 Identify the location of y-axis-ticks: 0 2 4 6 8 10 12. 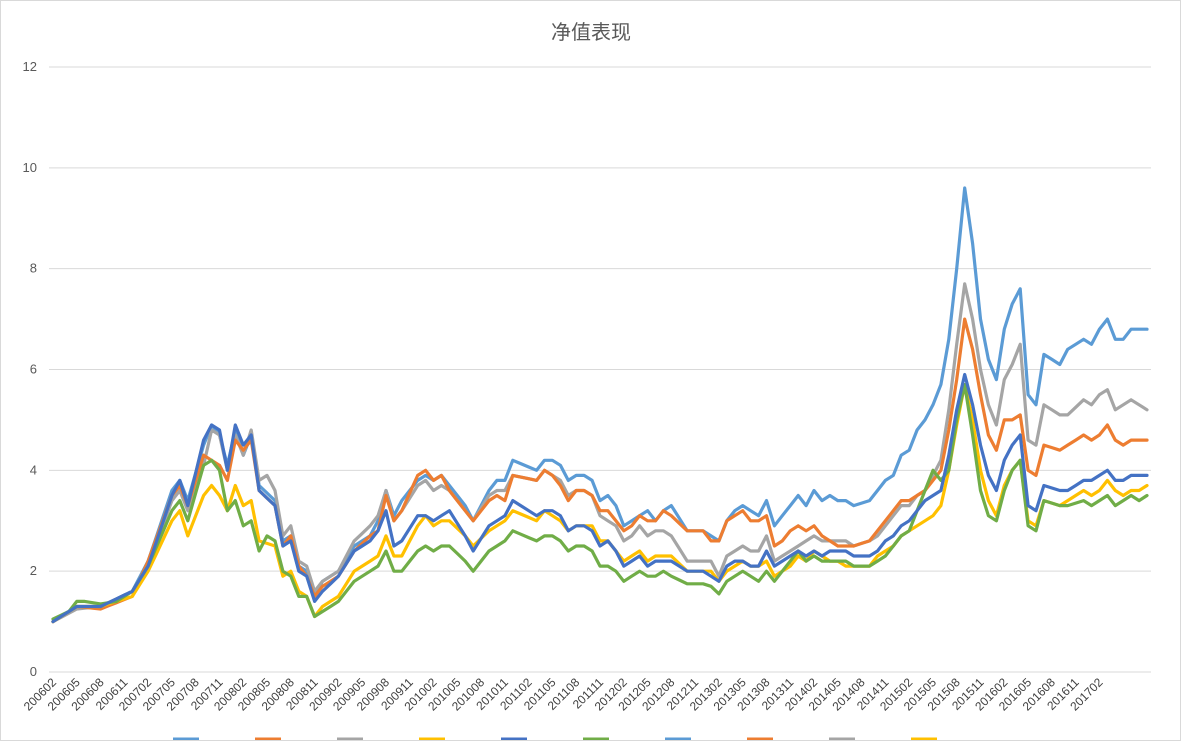
(30, 369).